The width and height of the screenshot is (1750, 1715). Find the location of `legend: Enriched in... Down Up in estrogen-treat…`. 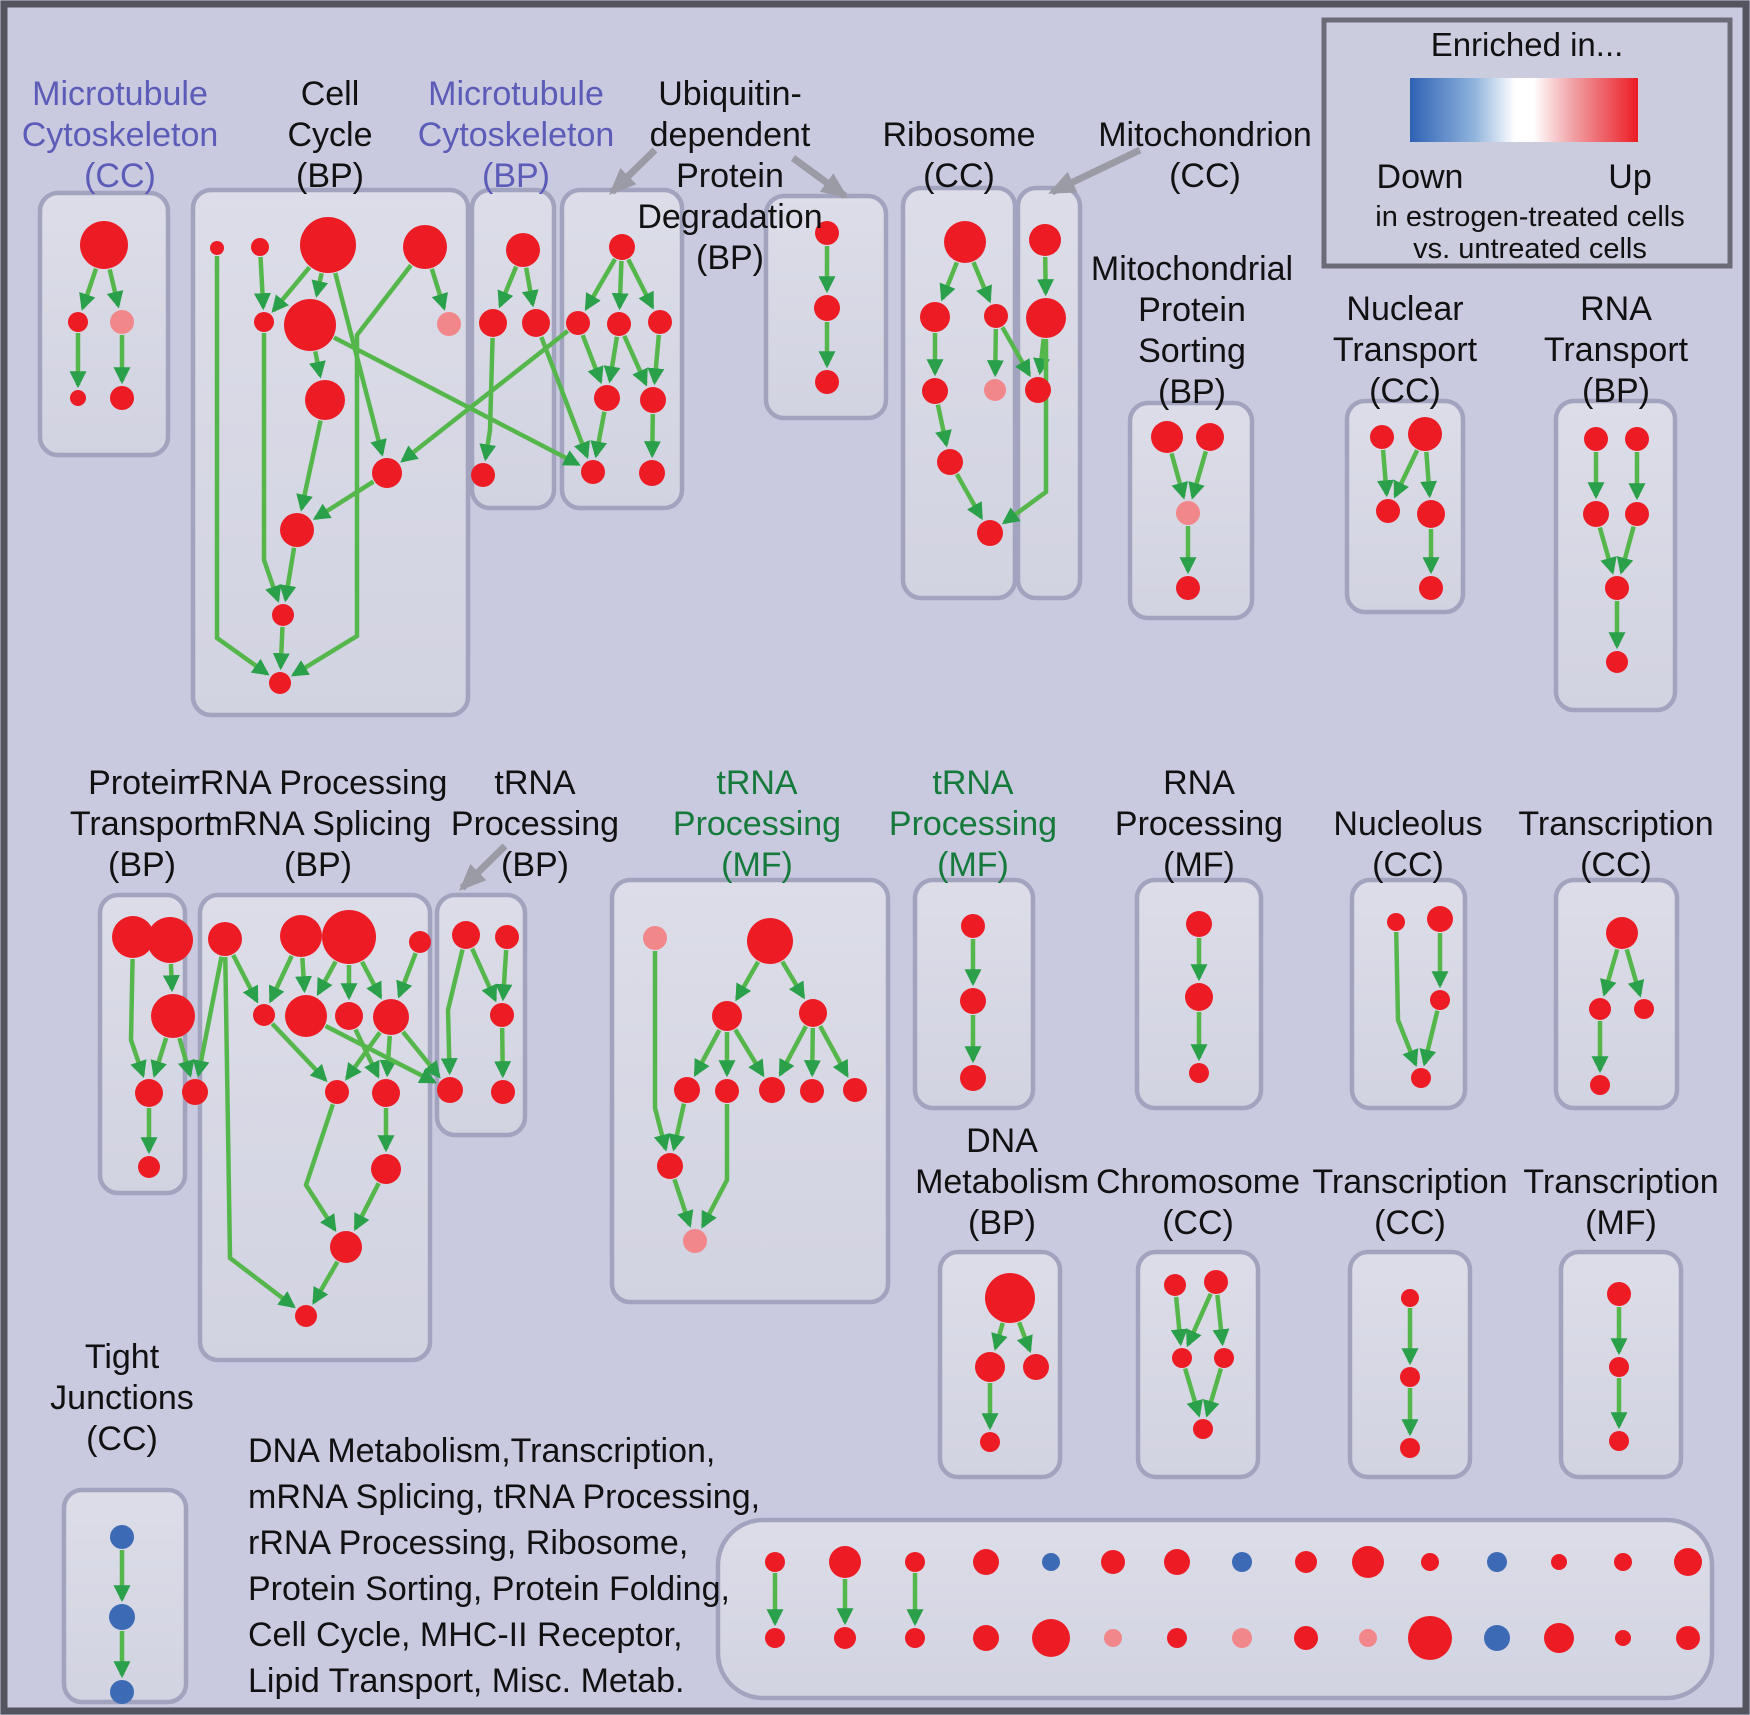

legend: Enriched in... Down Up in estrogen-treat… is located at coordinates (1527, 143).